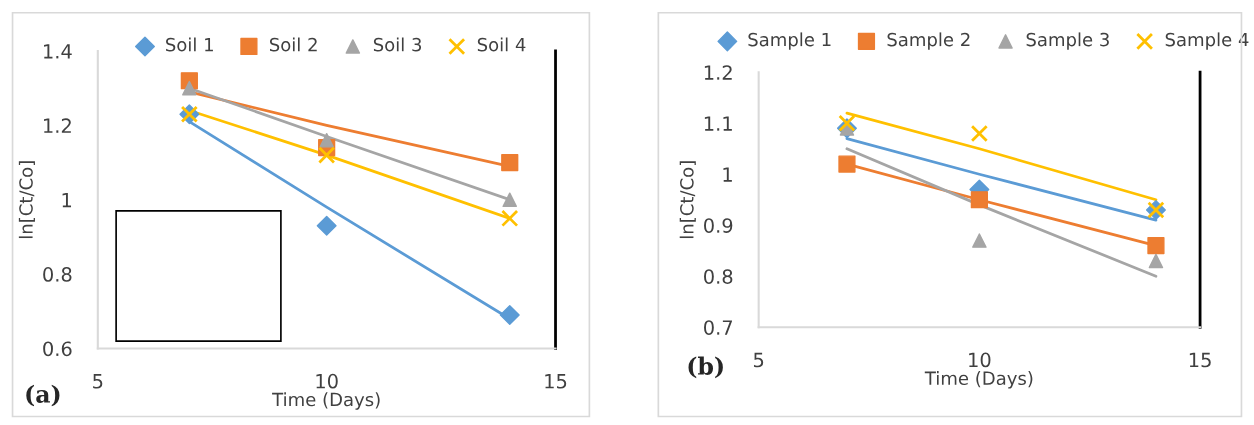 This screenshot has height=425, width=1254. Describe the element at coordinates (293, 44) in the screenshot. I see `legend-label: Soil 2` at that location.